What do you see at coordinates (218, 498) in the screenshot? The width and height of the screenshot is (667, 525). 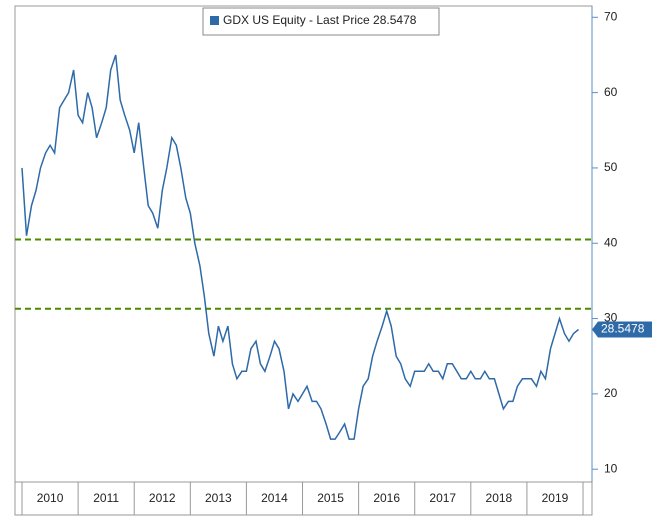 I see `x-tick-label: 2013` at bounding box center [218, 498].